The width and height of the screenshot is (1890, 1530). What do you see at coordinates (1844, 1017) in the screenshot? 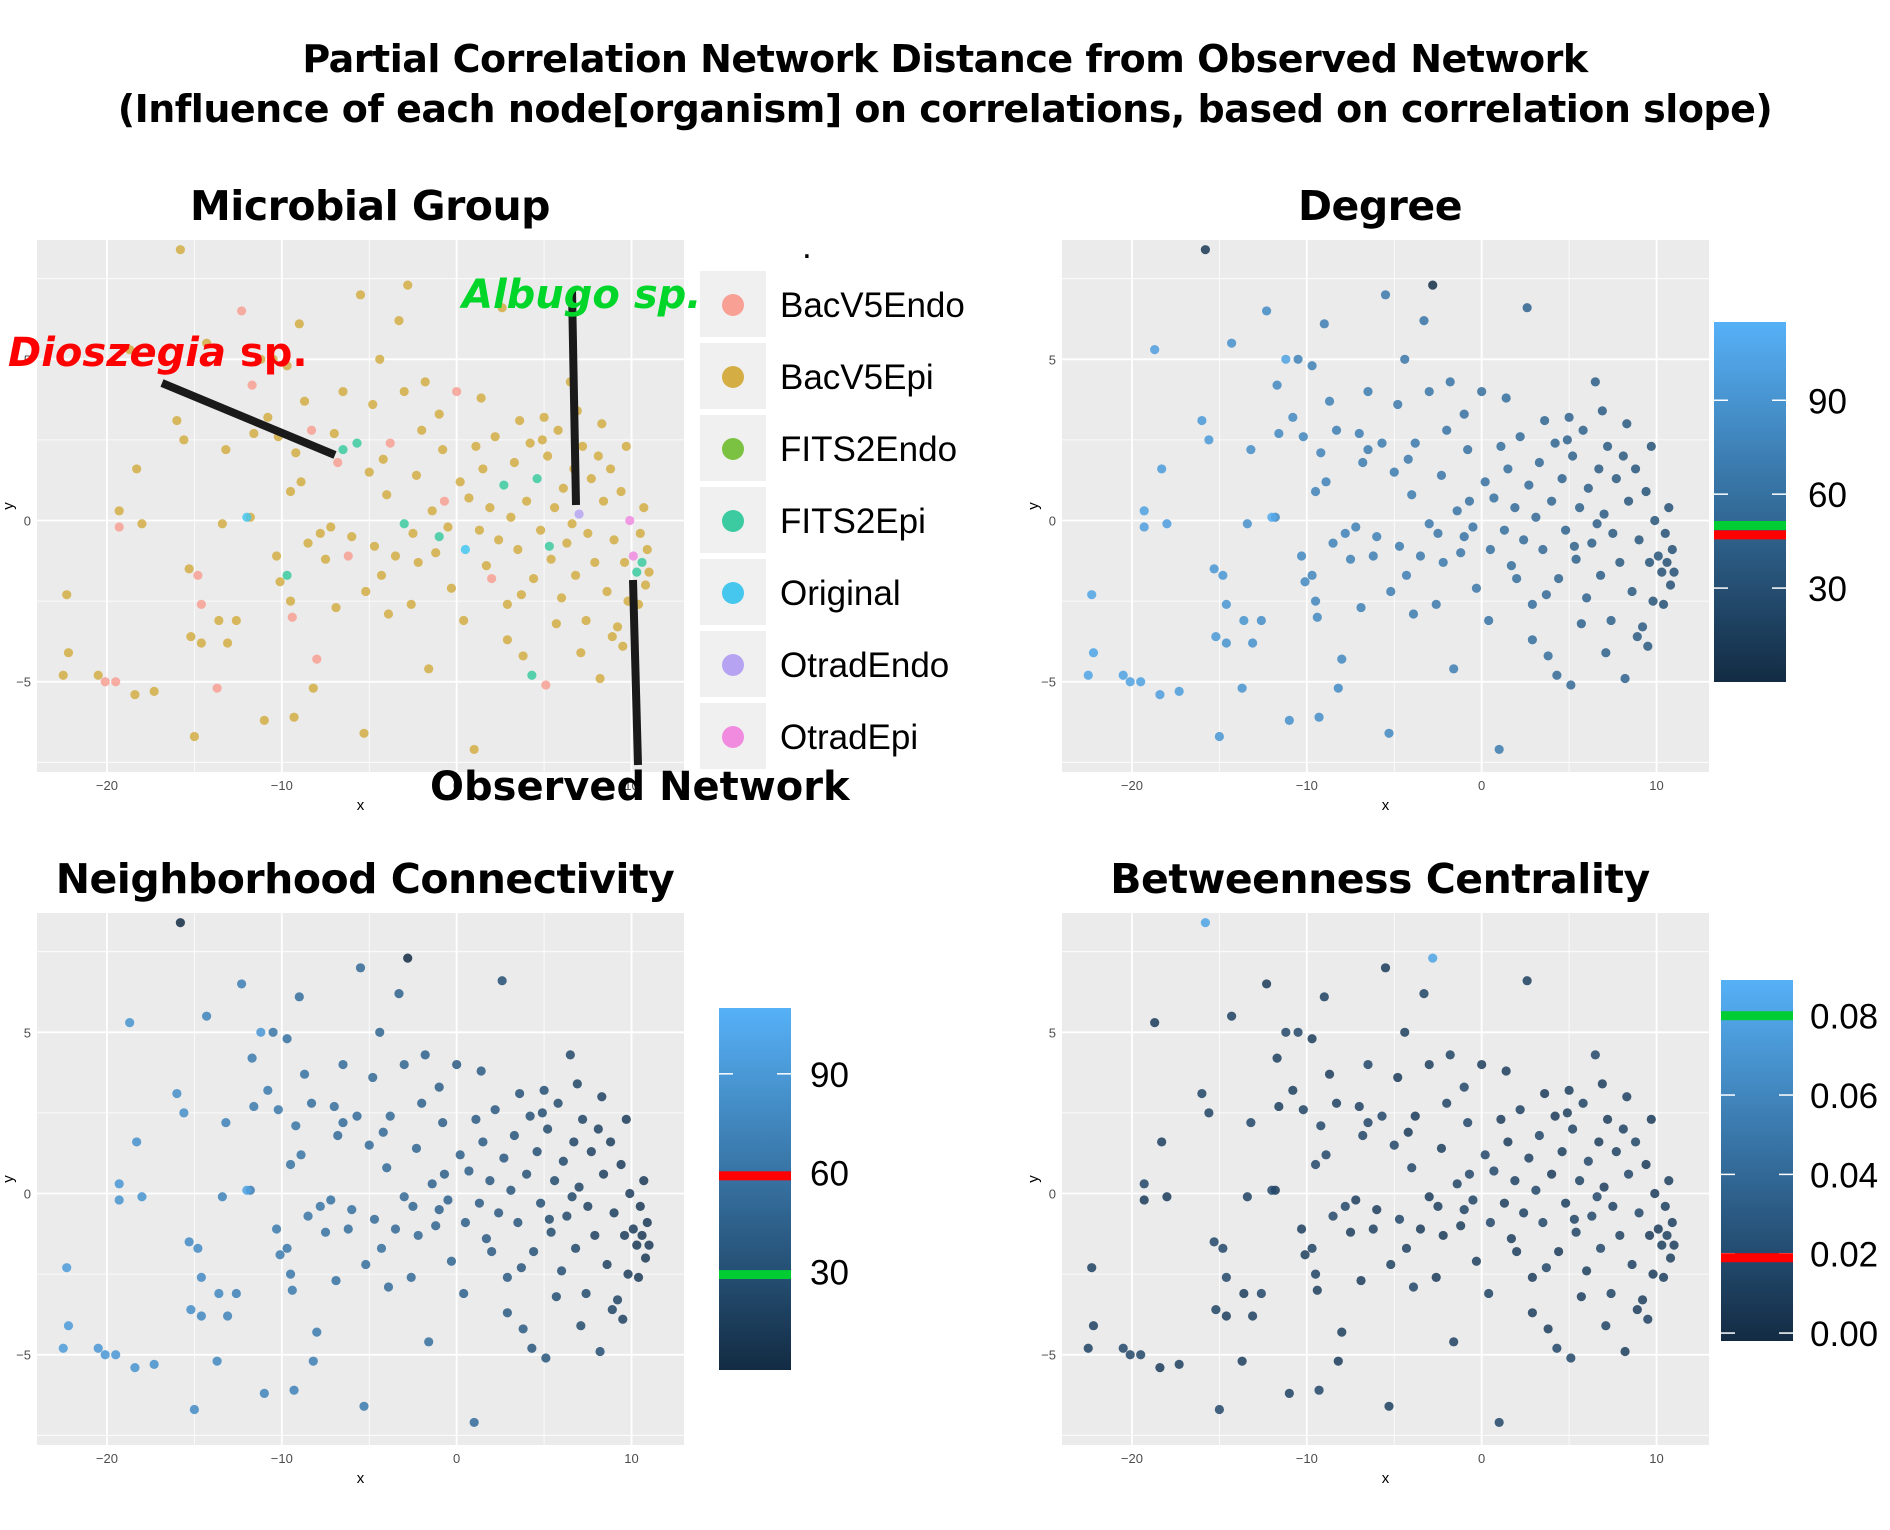
I see `colorbar-tick-label: 0.08` at bounding box center [1844, 1017].